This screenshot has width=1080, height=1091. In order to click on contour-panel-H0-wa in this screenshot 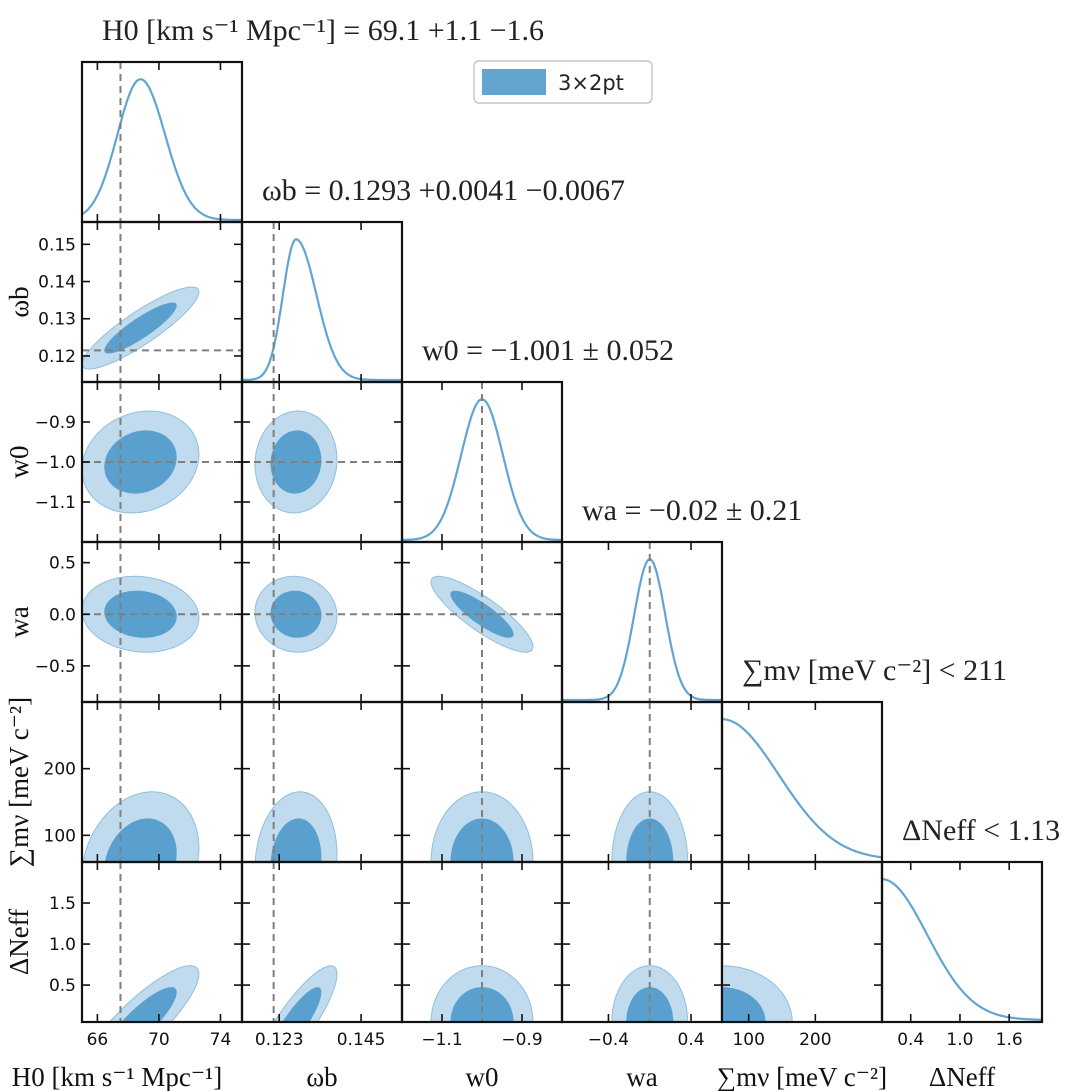, I will do `click(162, 622)`.